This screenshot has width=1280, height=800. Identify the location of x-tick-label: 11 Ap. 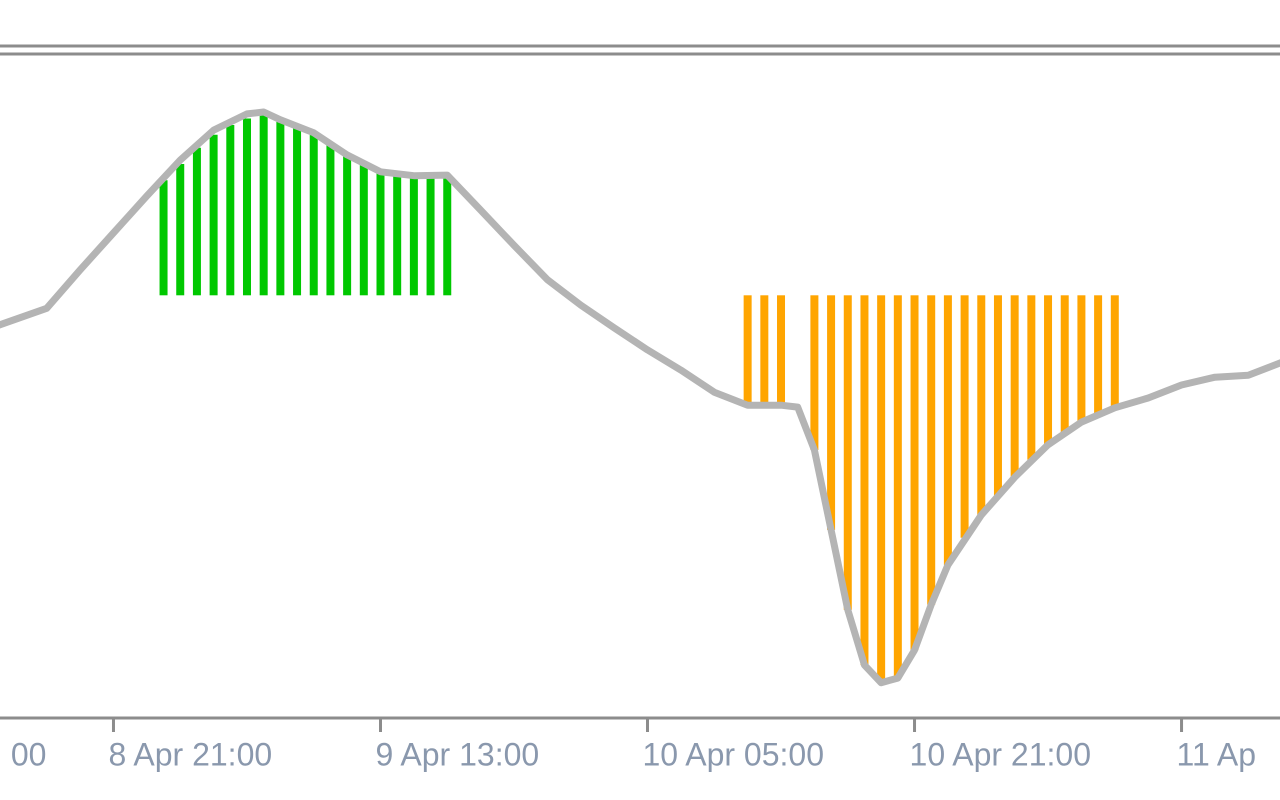
(1216, 754).